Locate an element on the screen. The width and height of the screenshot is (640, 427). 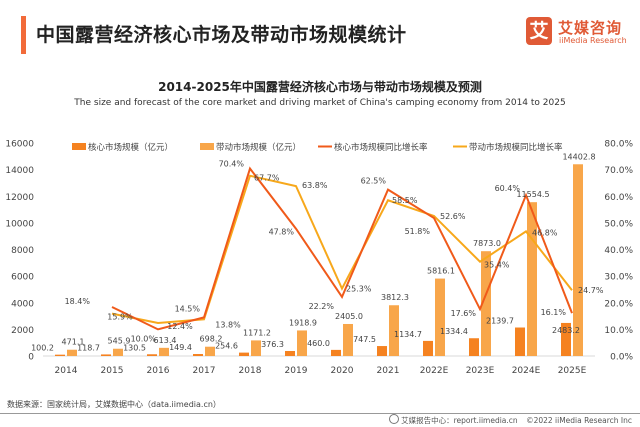
data-label-core-growth: 16.1% is located at coordinates (554, 312).